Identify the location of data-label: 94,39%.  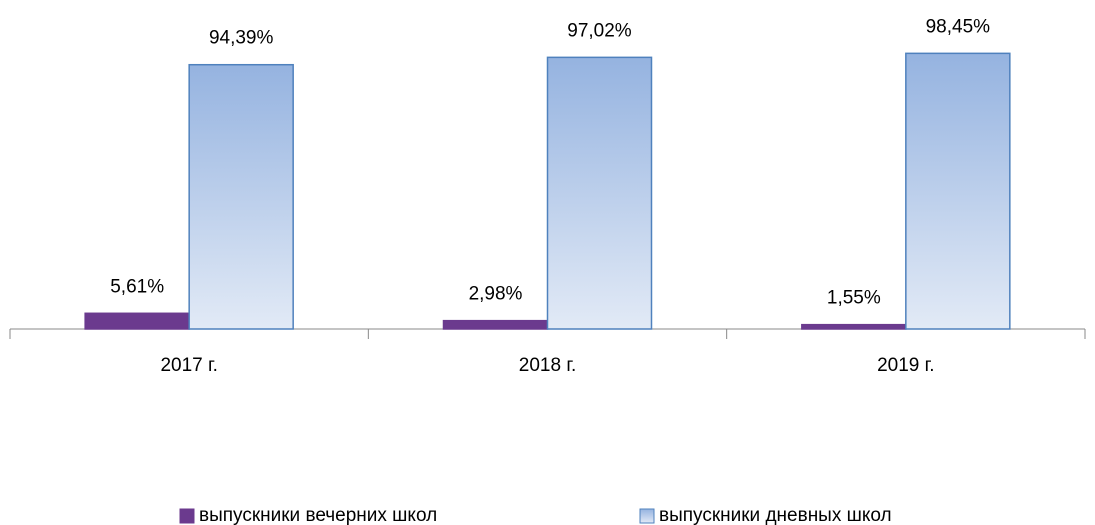
(241, 38).